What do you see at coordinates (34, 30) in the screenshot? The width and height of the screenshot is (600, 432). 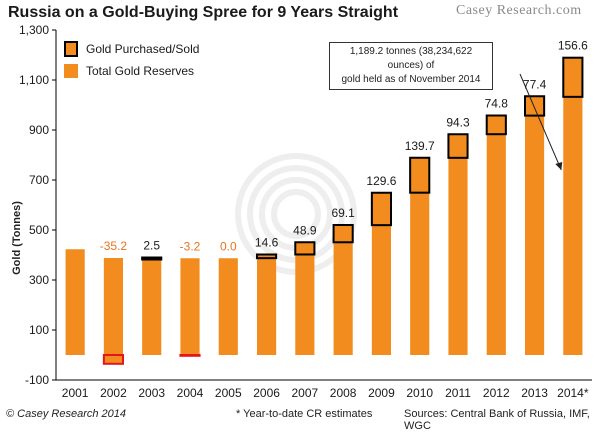 I see `y-tick-label: 1,300` at bounding box center [34, 30].